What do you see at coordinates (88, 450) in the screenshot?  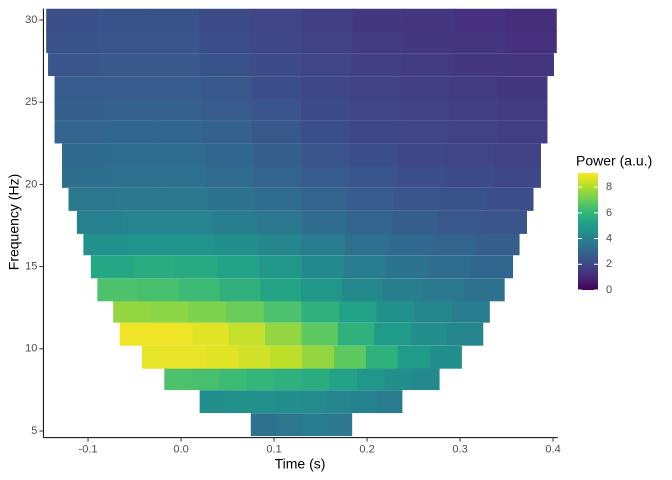 I see `x-tick-label: -0.1` at bounding box center [88, 450].